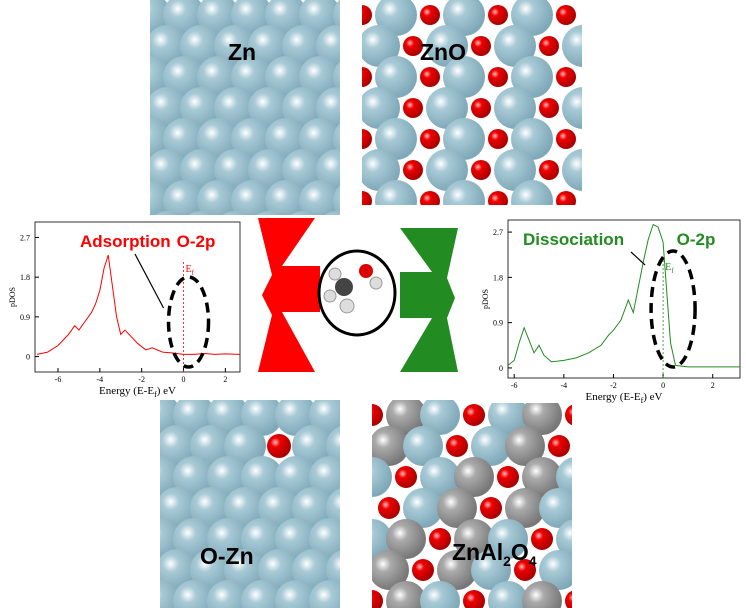 This screenshot has height=608, width=746. Describe the element at coordinates (227, 556) in the screenshot. I see `panel-label: O-Zn` at that location.